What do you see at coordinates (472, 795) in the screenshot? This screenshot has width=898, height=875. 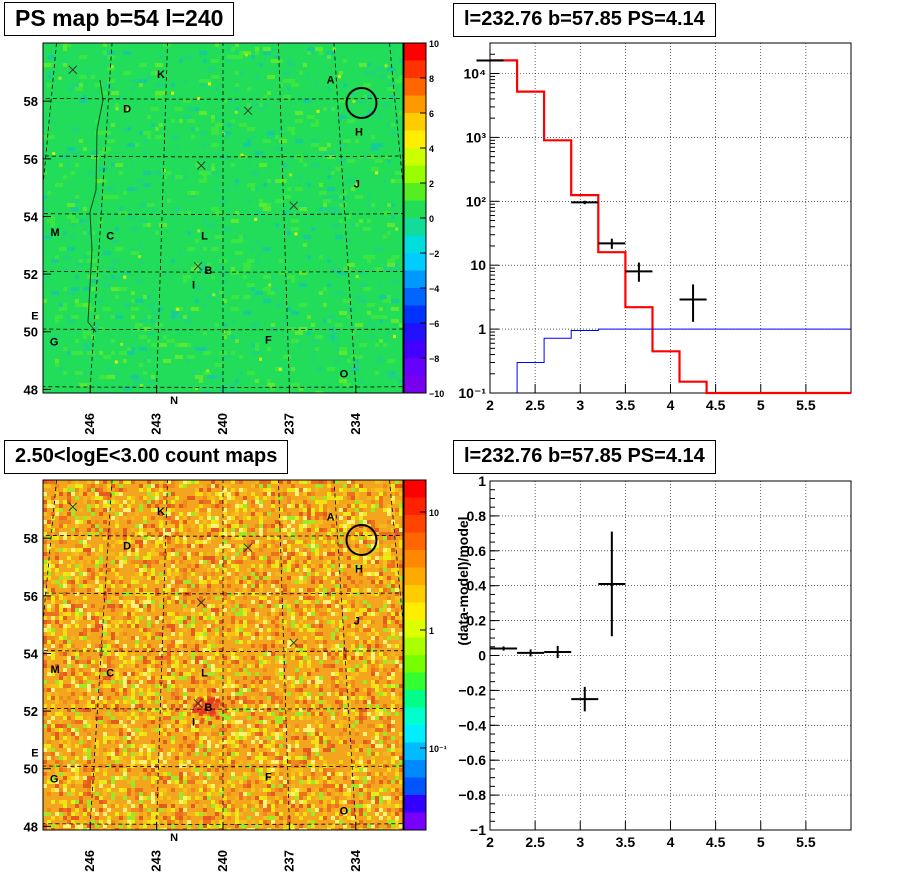 I see `residual-y-tick-label: −0.8` at bounding box center [472, 795].